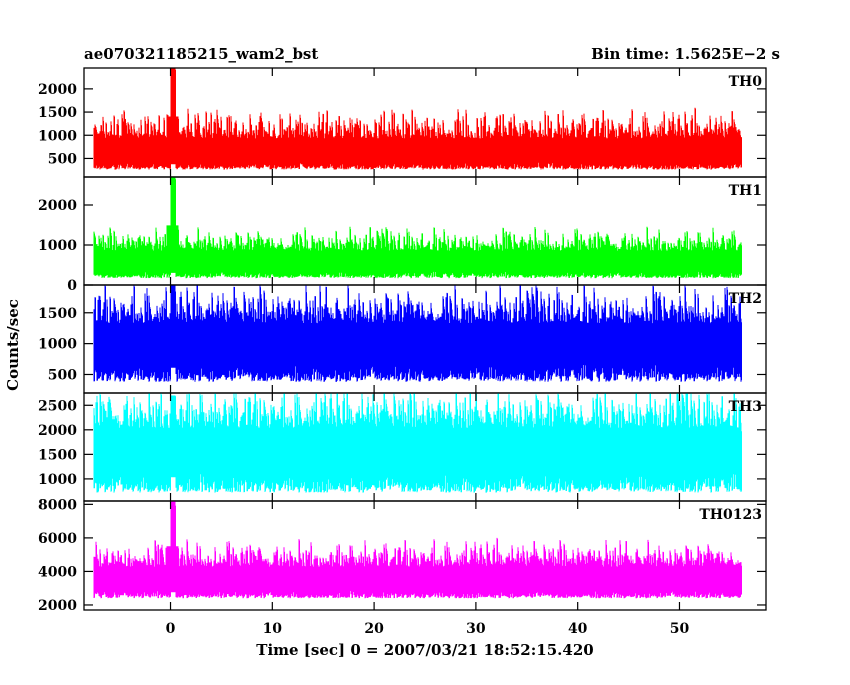  What do you see at coordinates (417, 228) in the screenshot?
I see `series-th1-trace` at bounding box center [417, 228].